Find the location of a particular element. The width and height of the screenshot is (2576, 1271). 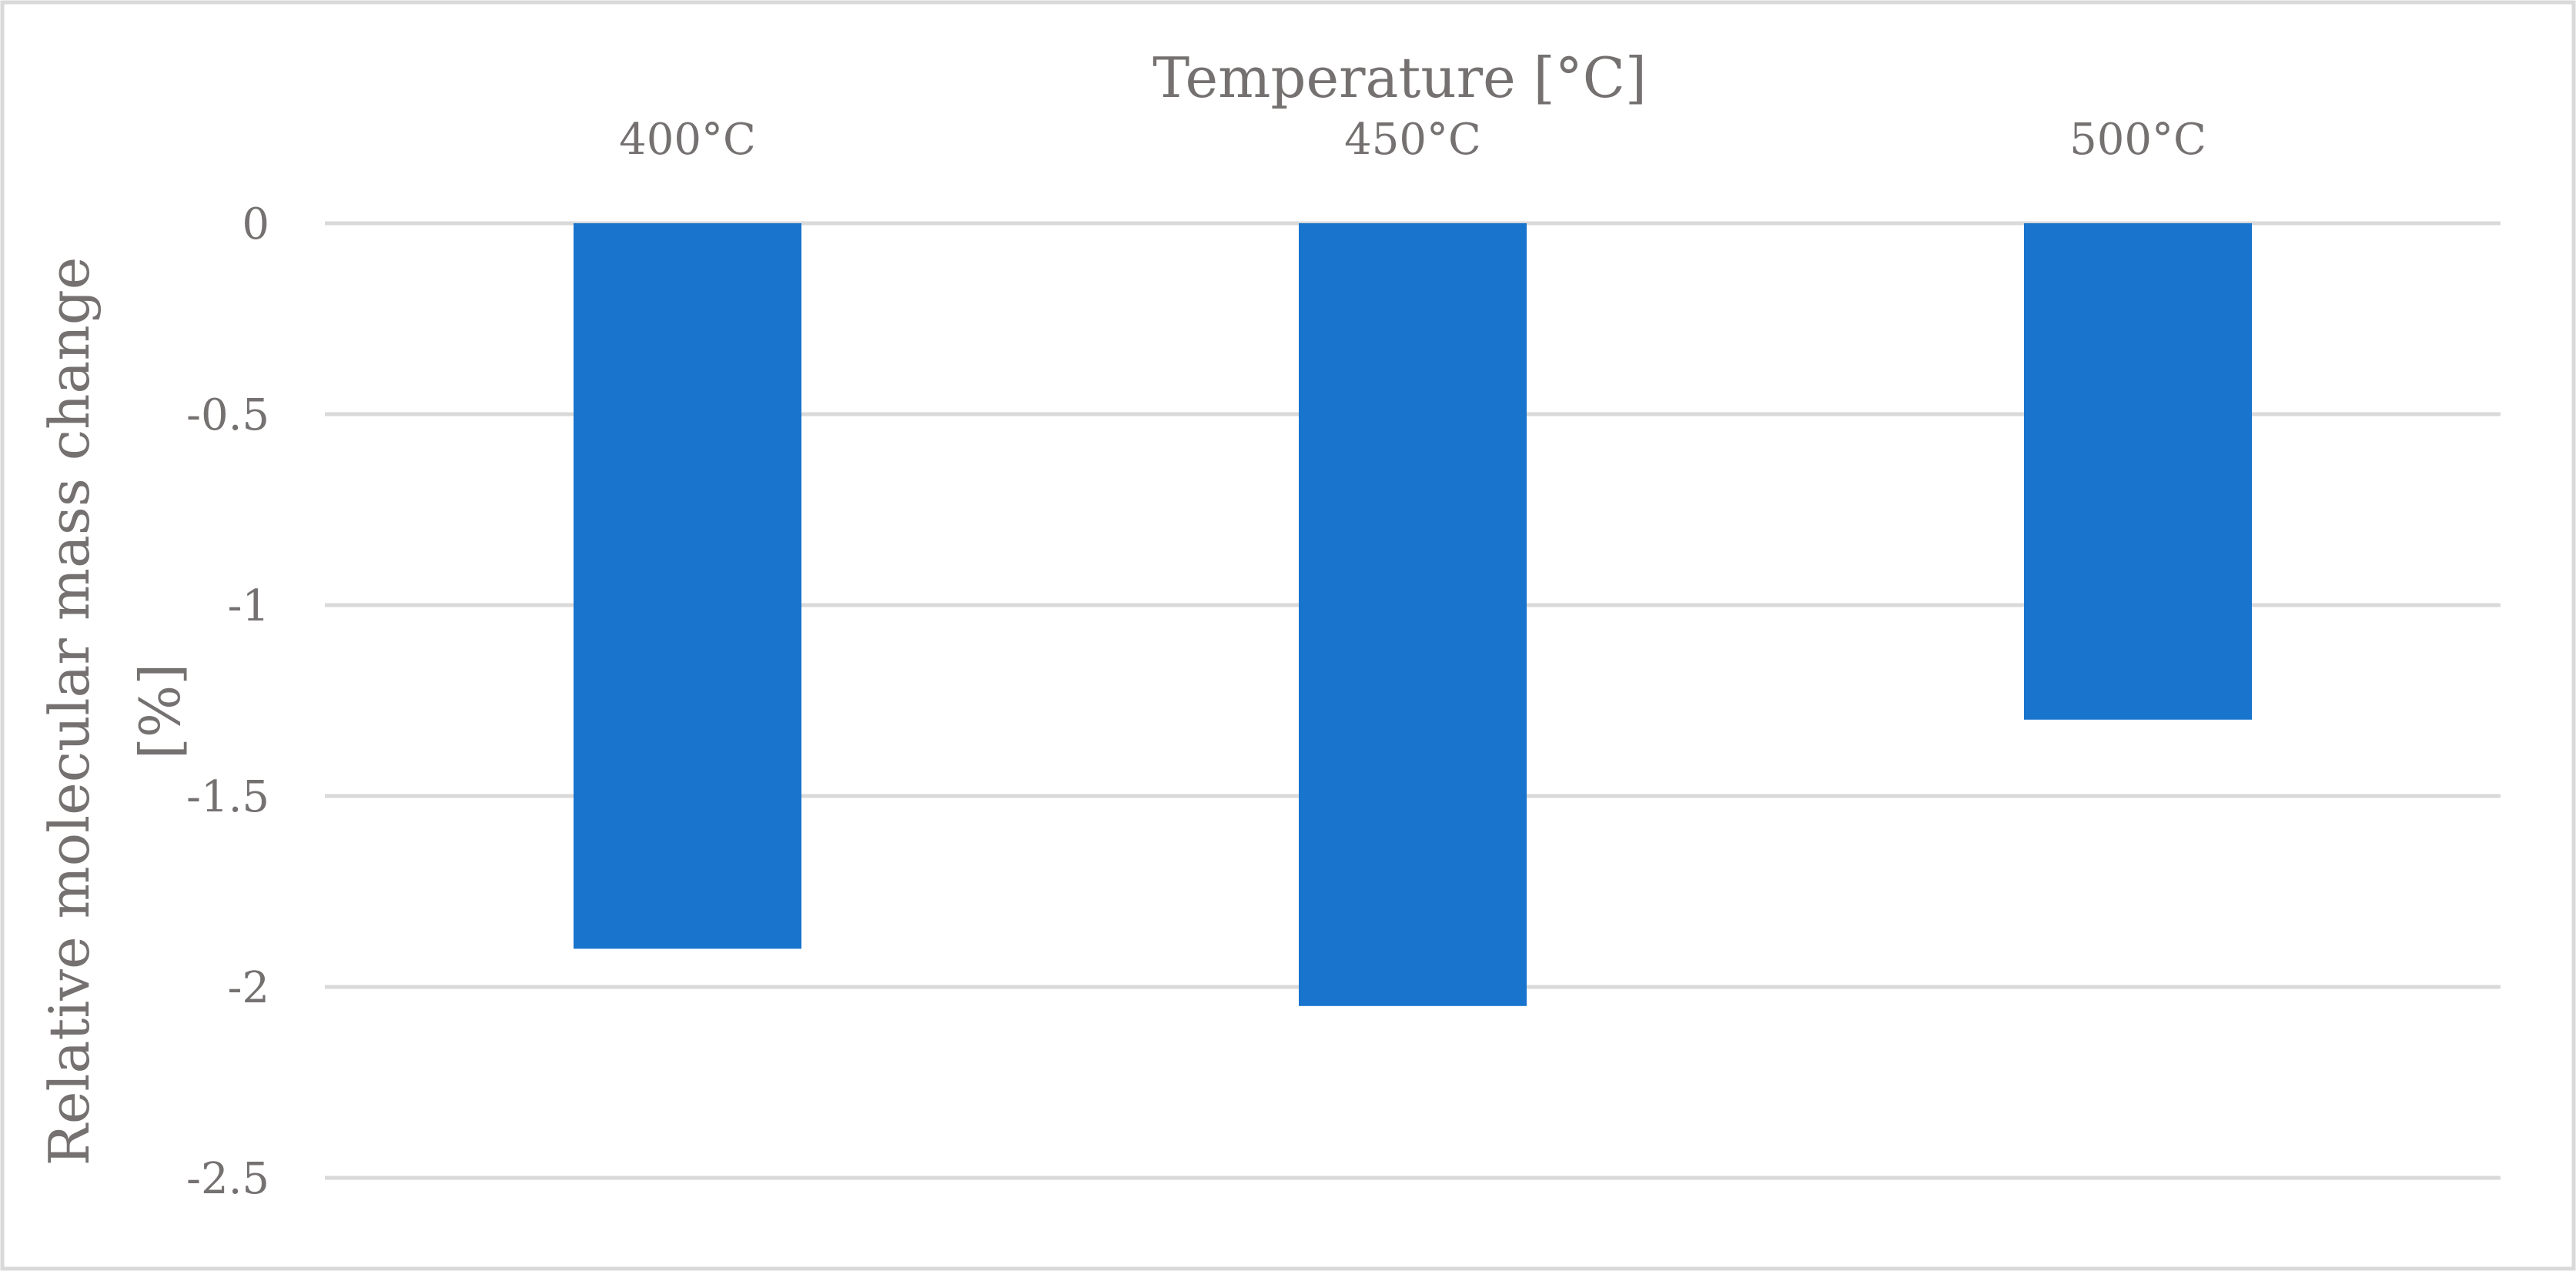

y-axis-title-line-1: Relative molecular mass change is located at coordinates (70, 712).